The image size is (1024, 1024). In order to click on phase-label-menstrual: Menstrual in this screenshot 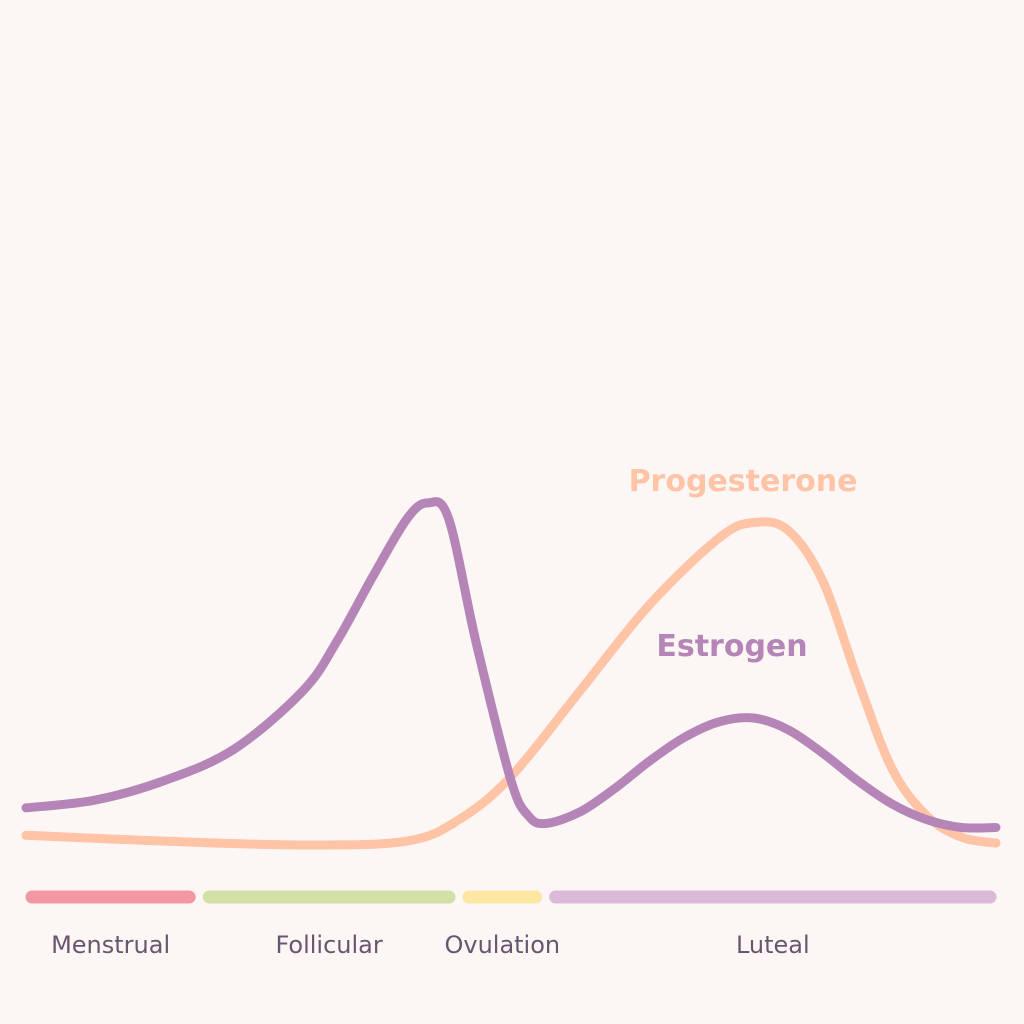, I will do `click(110, 945)`.